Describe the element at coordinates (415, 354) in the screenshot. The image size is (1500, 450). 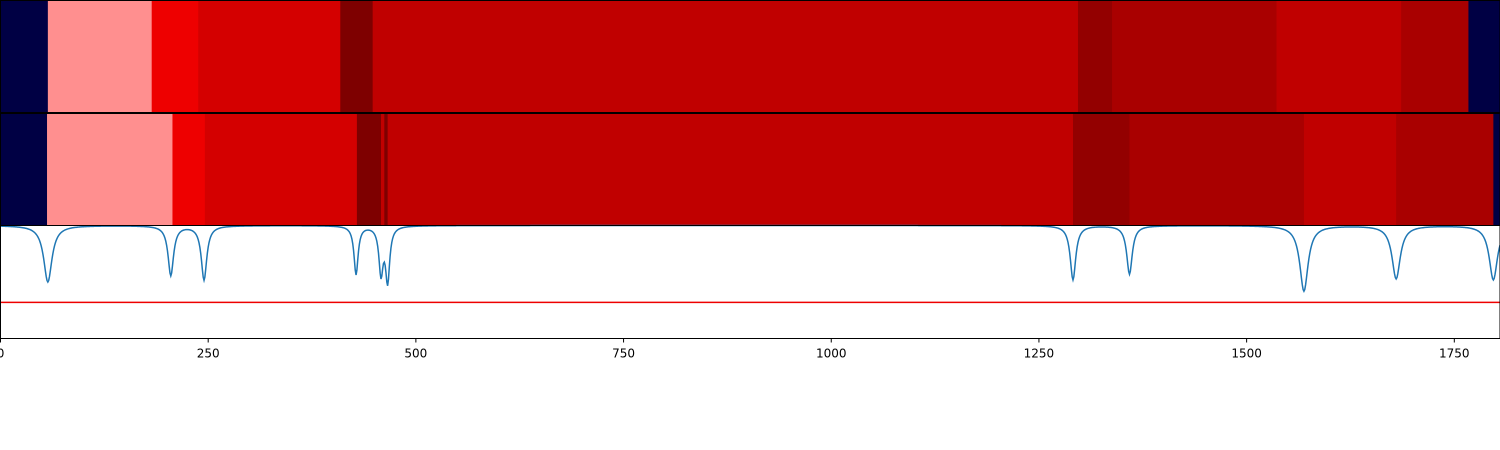
I see `x-tick-label-500: 500` at that location.